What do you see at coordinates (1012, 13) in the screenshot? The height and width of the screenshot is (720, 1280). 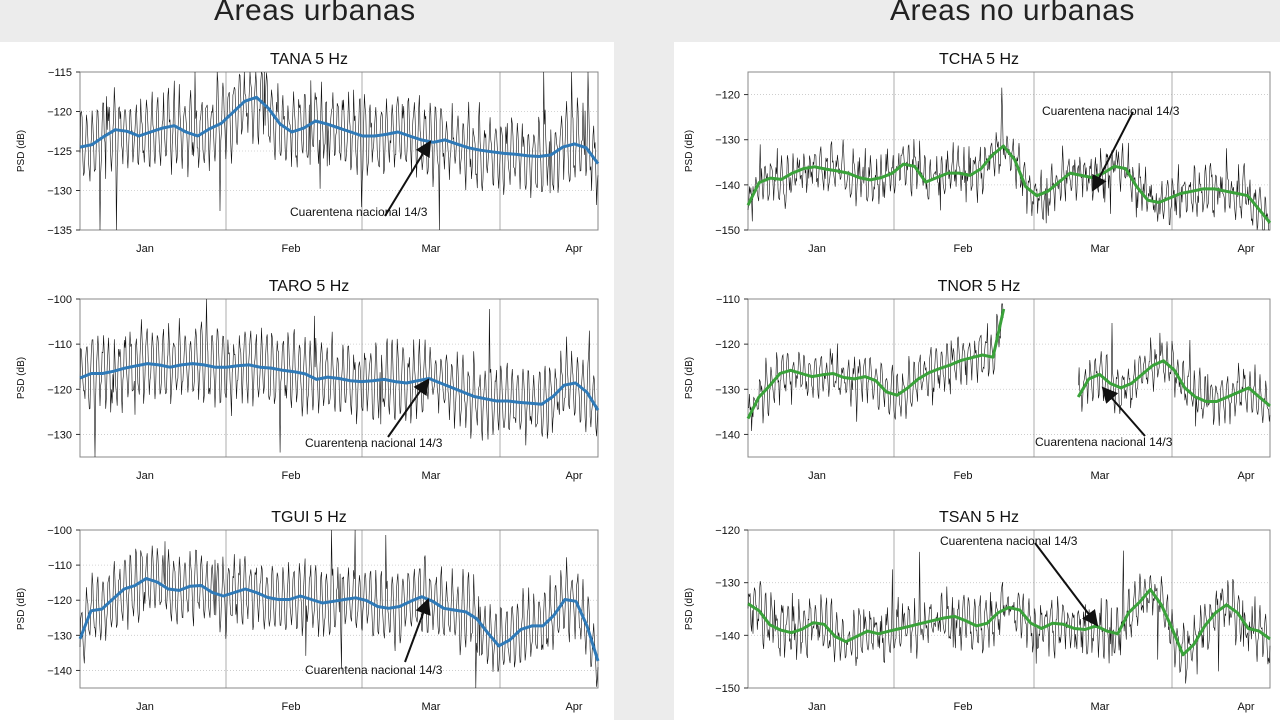 I see `non-urban-areas-title: Áreas no urbanas` at bounding box center [1012, 13].